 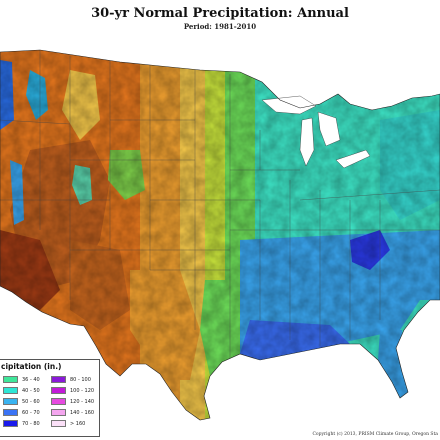 What do you see at coordinates (82, 412) in the screenshot?
I see `legend-label: 140 - 160` at bounding box center [82, 412].